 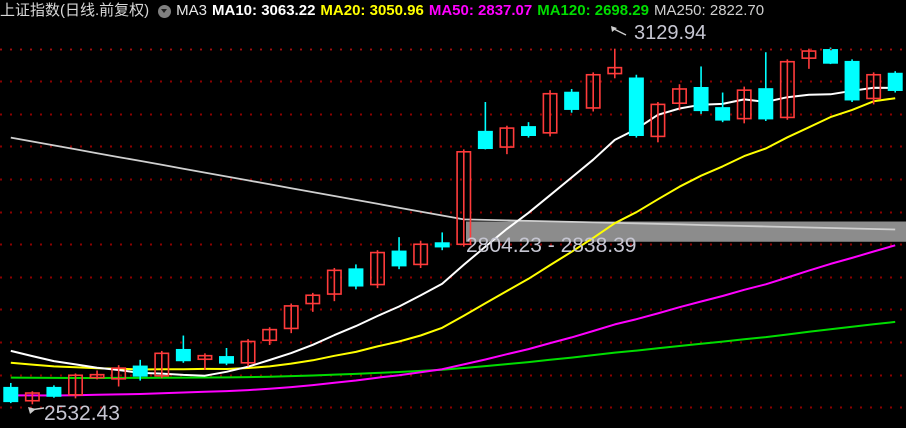 What do you see at coordinates (453, 349) in the screenshot?
I see `ma120-line` at bounding box center [453, 349].